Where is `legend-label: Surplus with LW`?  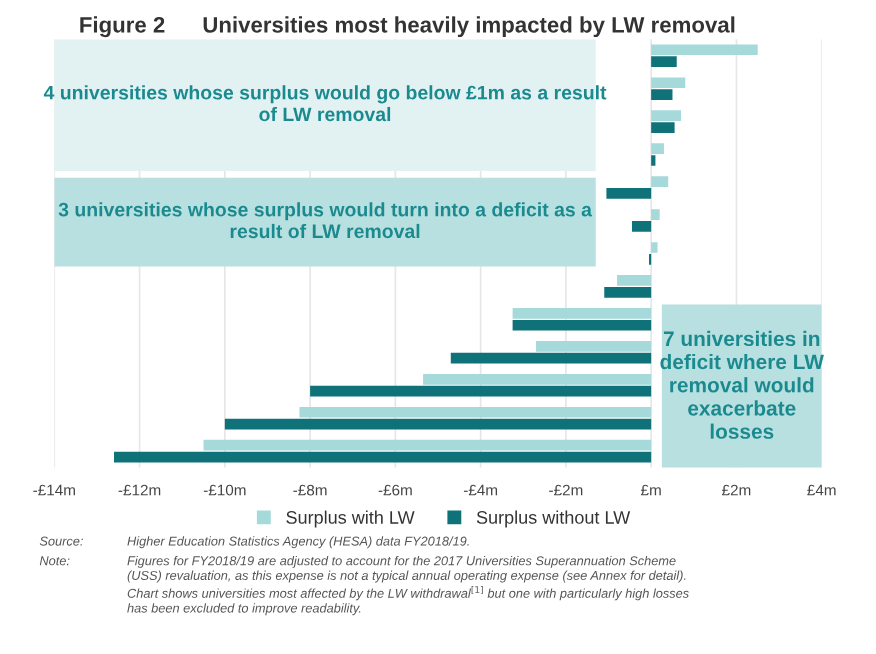
legend-label: Surplus with LW is located at coordinates (350, 519).